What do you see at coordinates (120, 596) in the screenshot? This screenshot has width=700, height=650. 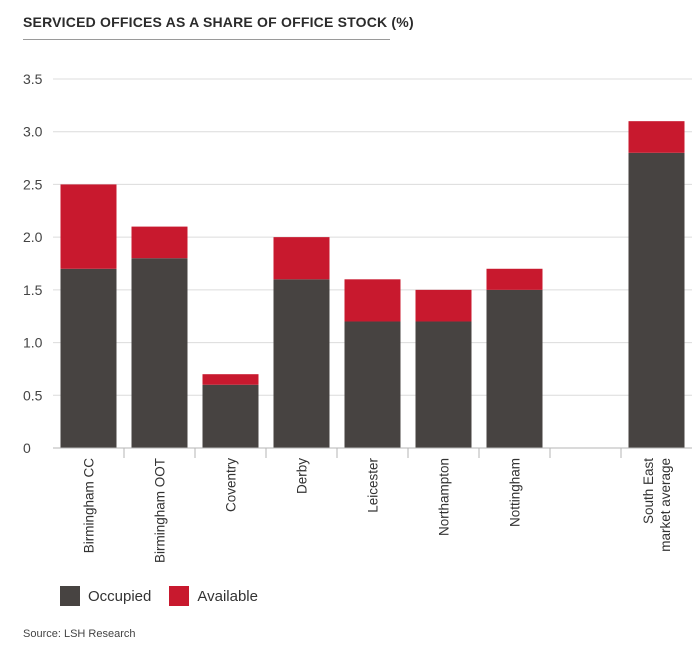 I see `legend-label: Occupied` at bounding box center [120, 596].